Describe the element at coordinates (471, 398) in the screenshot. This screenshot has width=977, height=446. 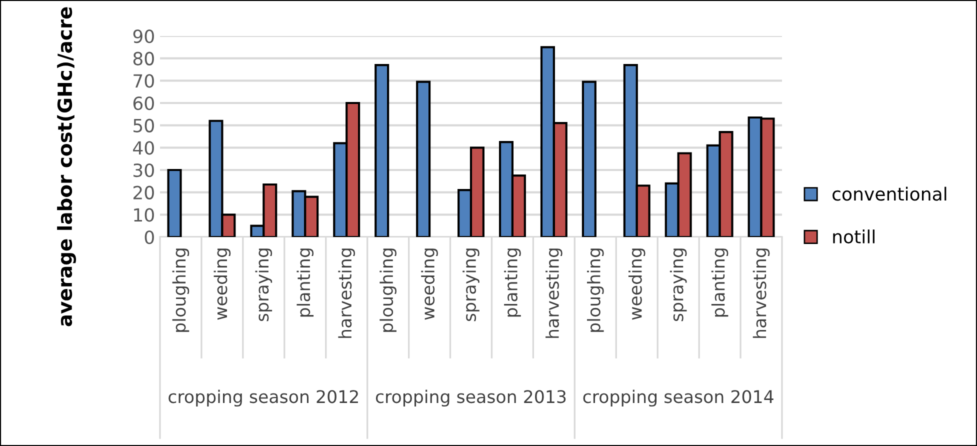
I see `text: cropping season 2013` at that location.